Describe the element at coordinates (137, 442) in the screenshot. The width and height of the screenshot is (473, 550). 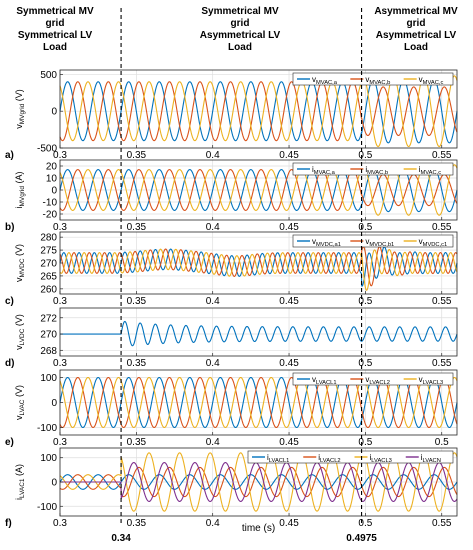
I see `panel-5-xtick-label-2: 0.35` at that location.